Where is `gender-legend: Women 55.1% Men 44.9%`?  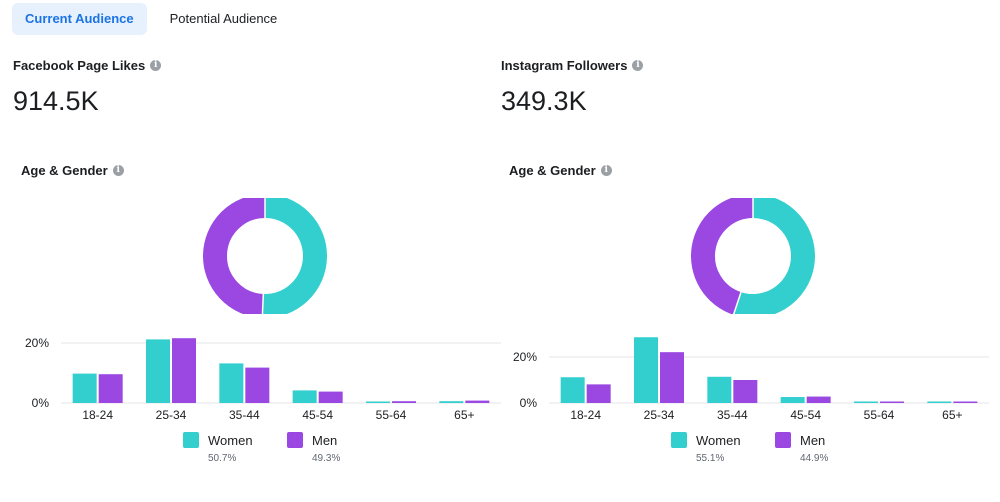
gender-legend: Women 55.1% Men 44.9% is located at coordinates (775, 448).